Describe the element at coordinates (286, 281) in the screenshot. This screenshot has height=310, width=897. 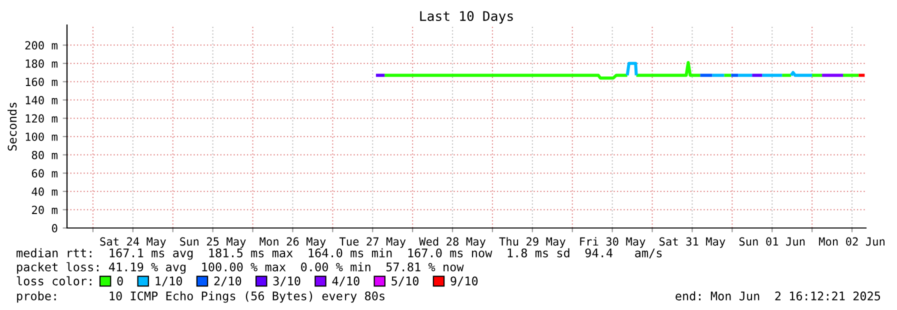
I see `legend-label: 3/10` at that location.